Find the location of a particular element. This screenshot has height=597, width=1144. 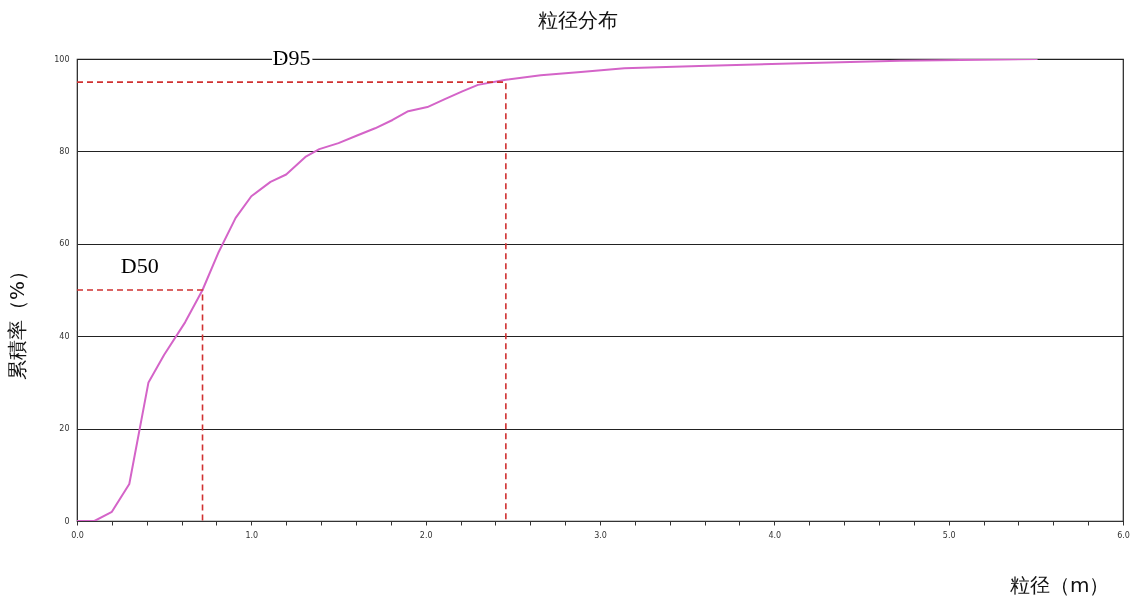

chart-title: 粒径分布 is located at coordinates (578, 20).